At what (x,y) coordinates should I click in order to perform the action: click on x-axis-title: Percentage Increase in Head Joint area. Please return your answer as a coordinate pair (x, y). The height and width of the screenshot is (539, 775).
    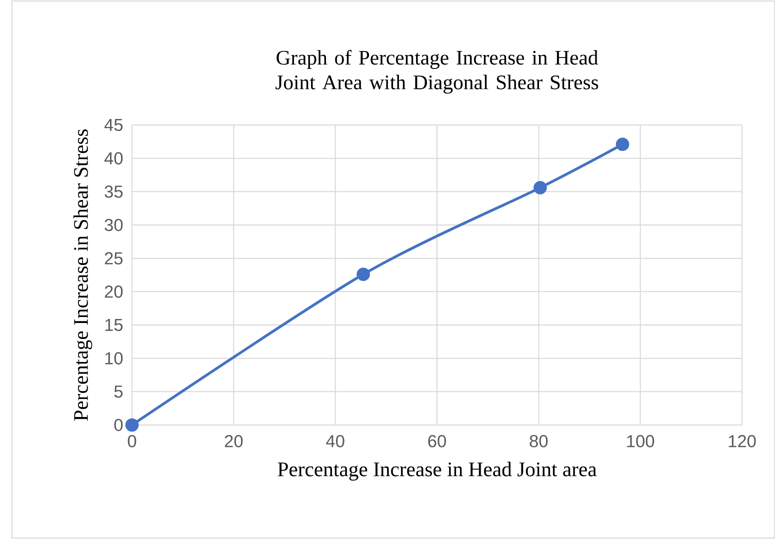
    Looking at the image, I should click on (437, 471).